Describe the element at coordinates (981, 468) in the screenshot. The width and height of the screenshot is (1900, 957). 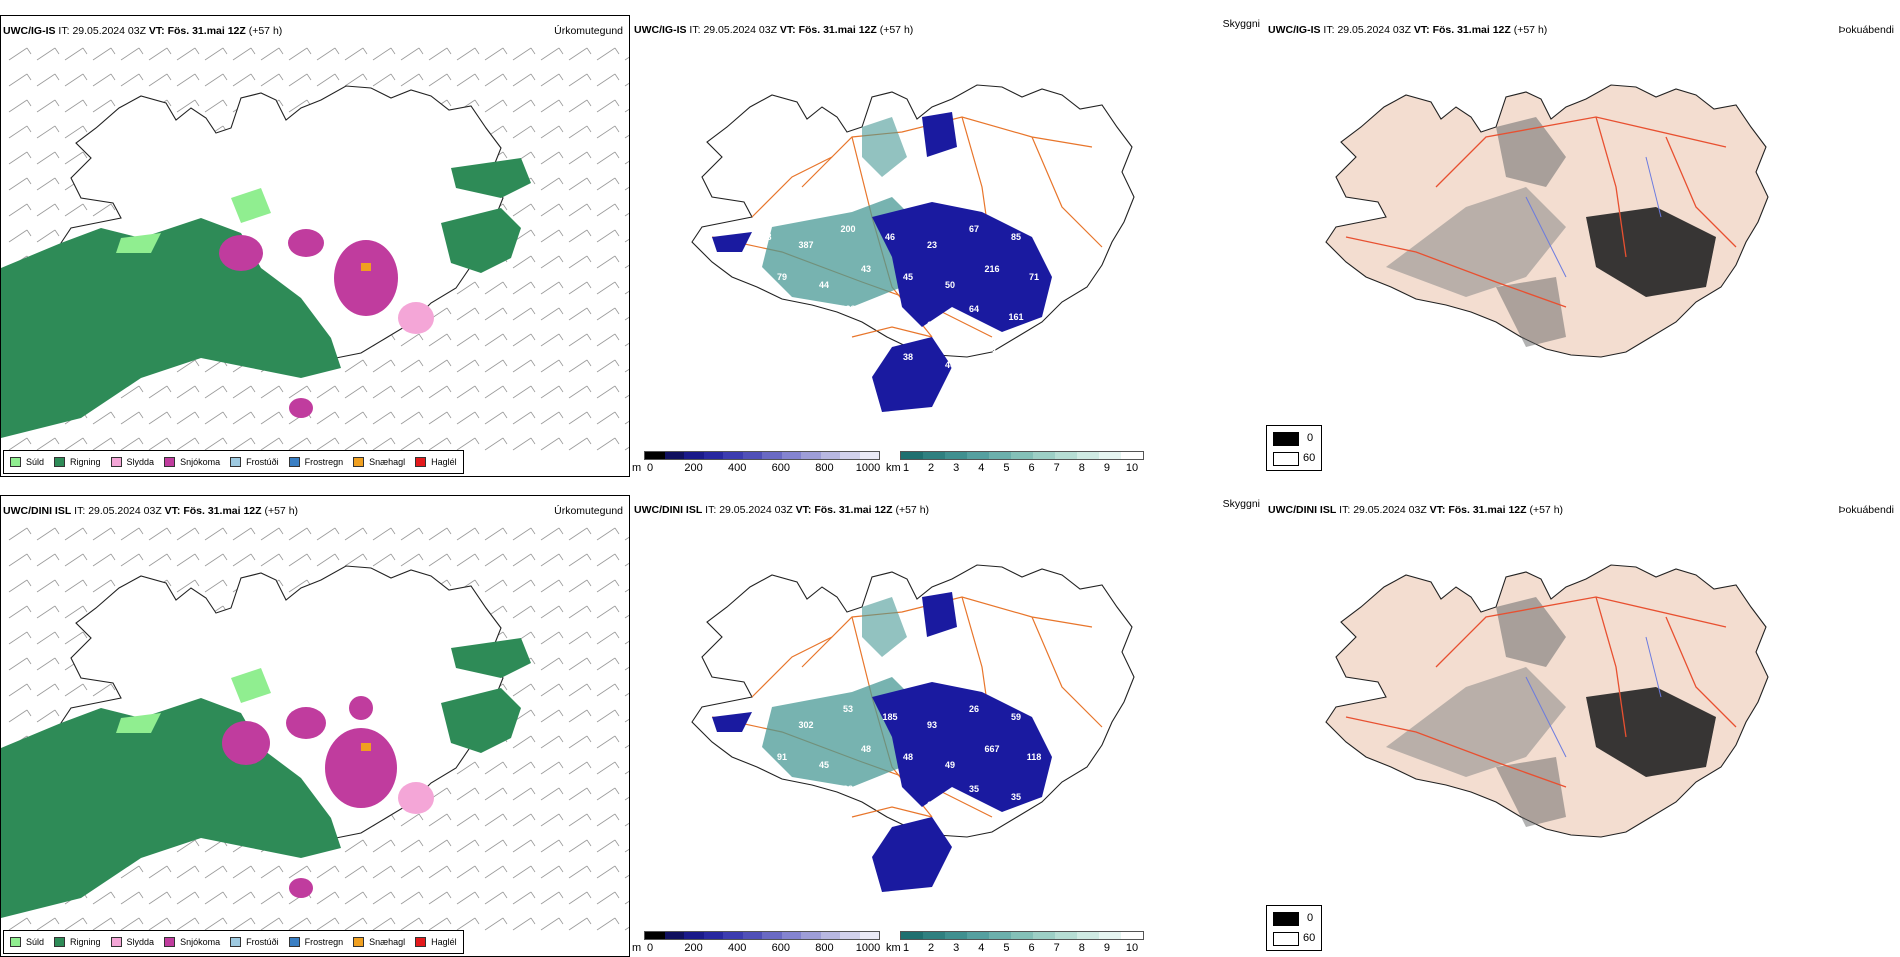
I see `colorbar-tick: 4` at that location.